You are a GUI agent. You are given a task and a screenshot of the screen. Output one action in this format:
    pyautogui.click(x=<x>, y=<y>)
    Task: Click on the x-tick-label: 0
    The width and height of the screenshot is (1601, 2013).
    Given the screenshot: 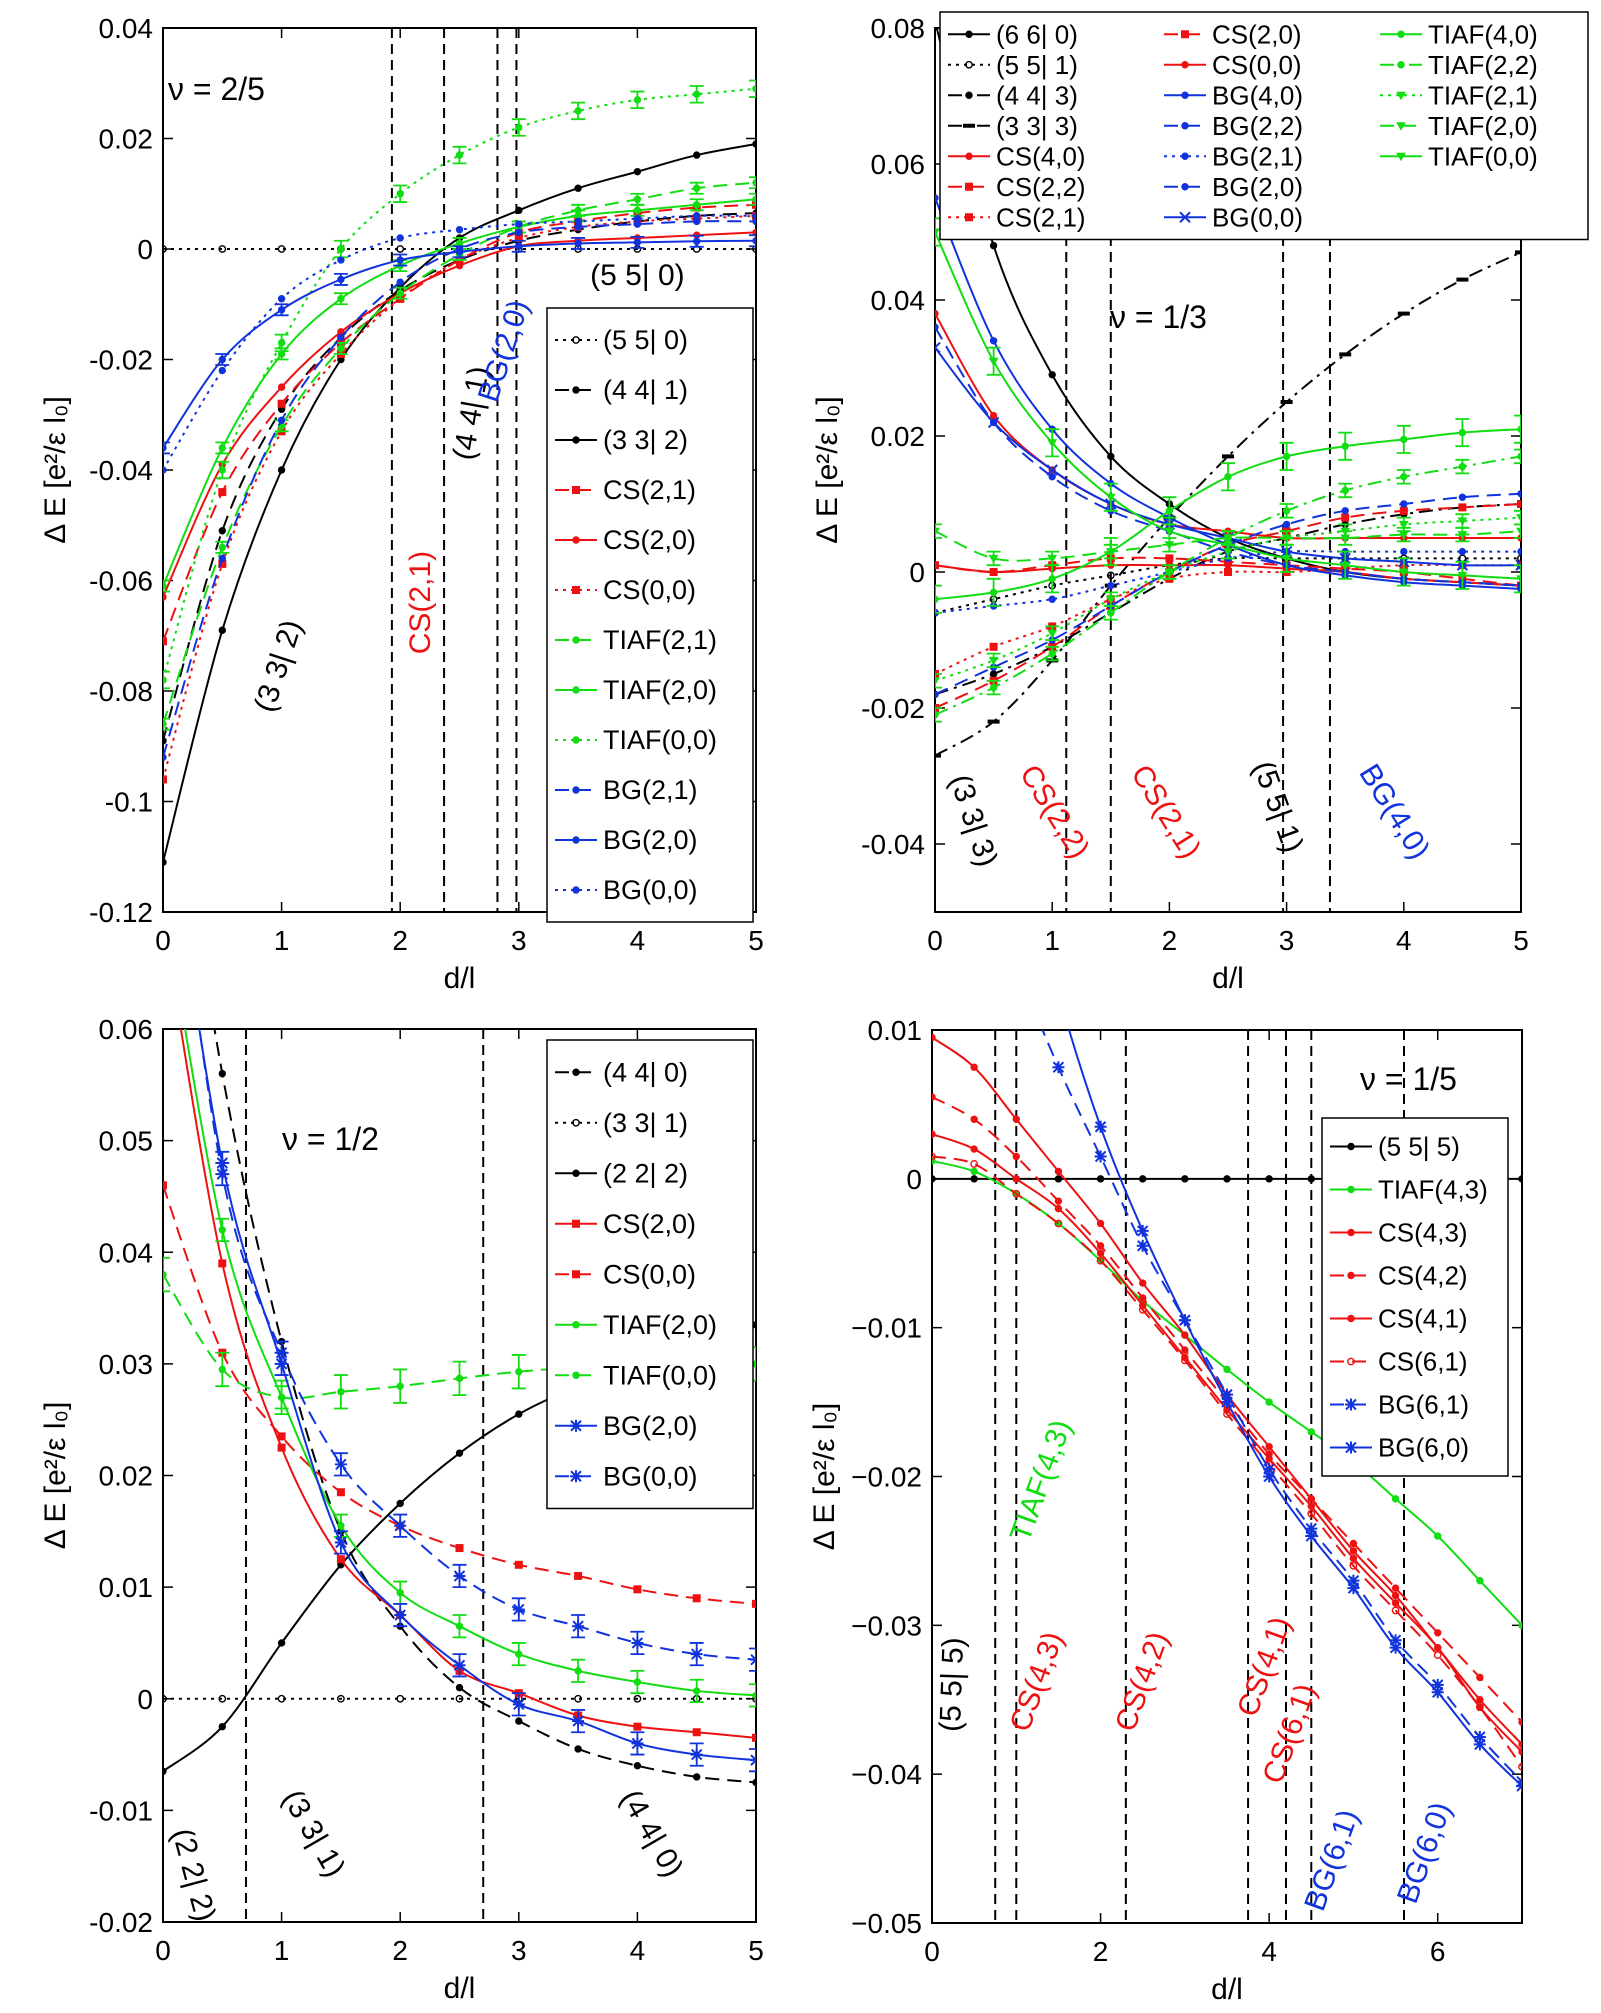 What is the action you would take?
    pyautogui.click(x=932, y=1951)
    